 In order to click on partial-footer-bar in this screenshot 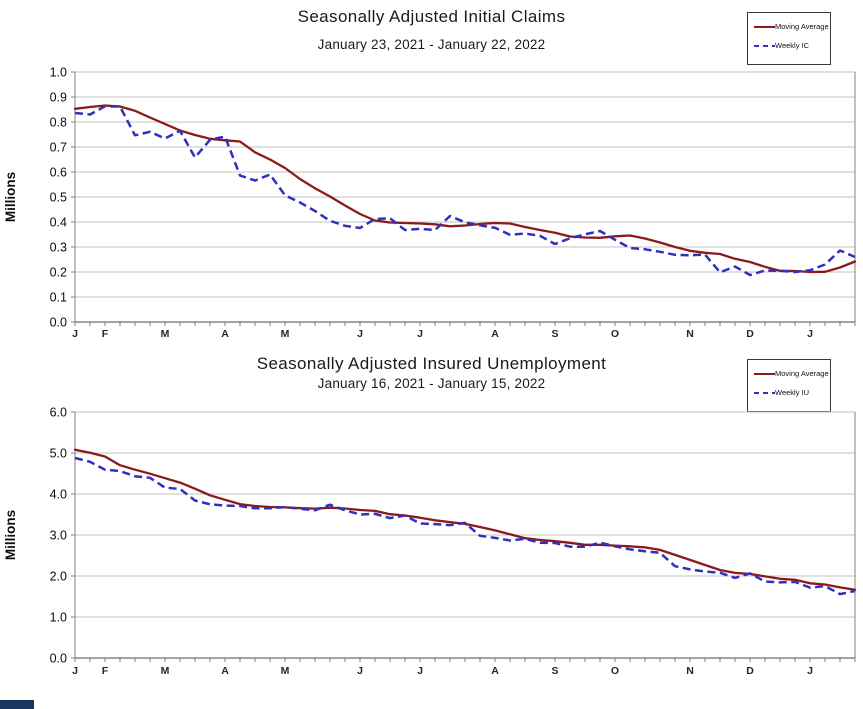, I will do `click(17, 704)`.